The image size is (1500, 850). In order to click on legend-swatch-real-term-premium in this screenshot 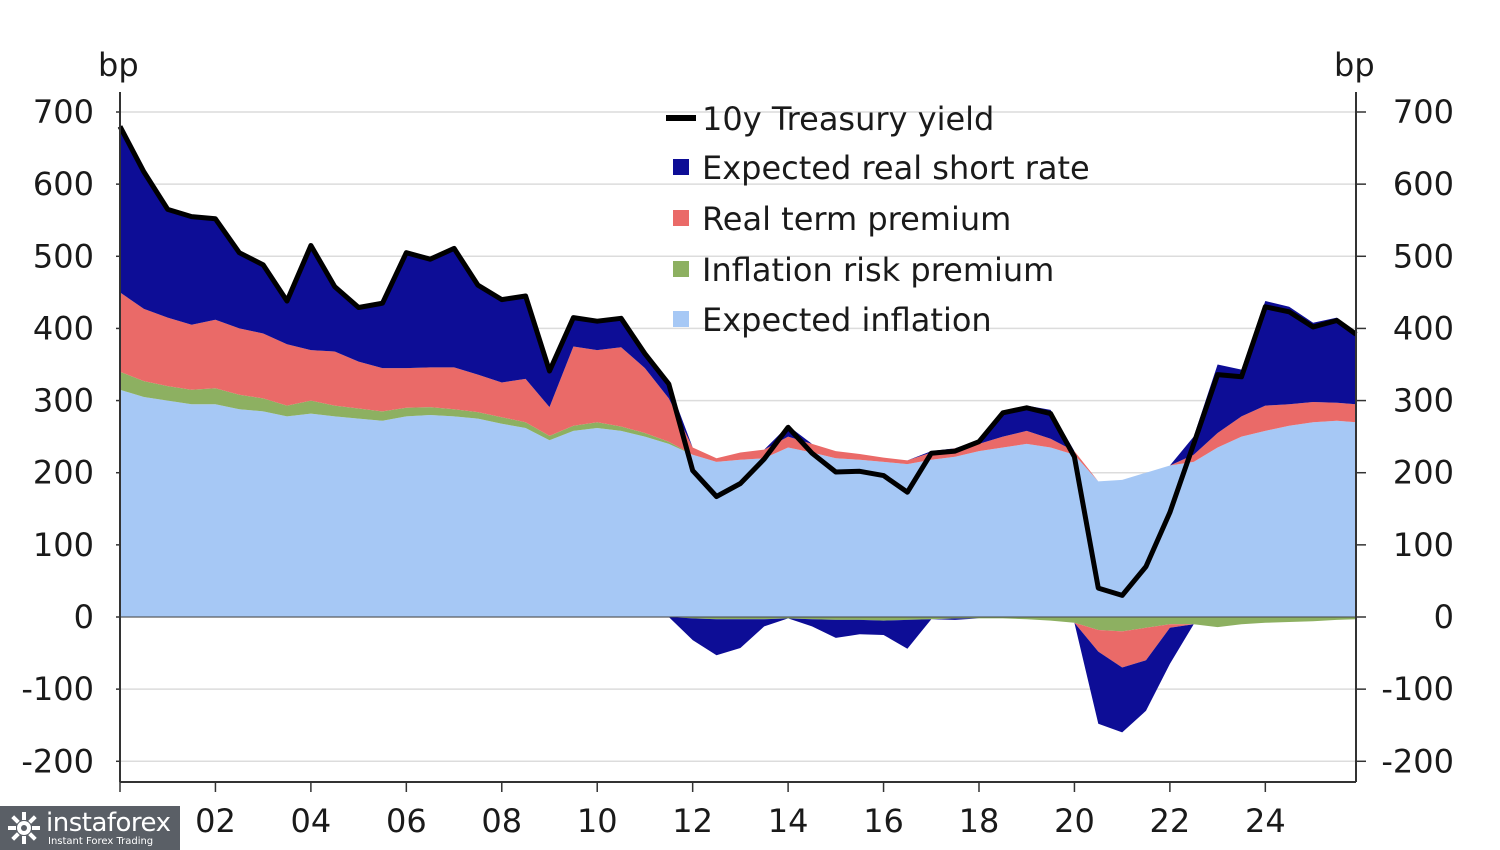, I will do `click(681, 218)`.